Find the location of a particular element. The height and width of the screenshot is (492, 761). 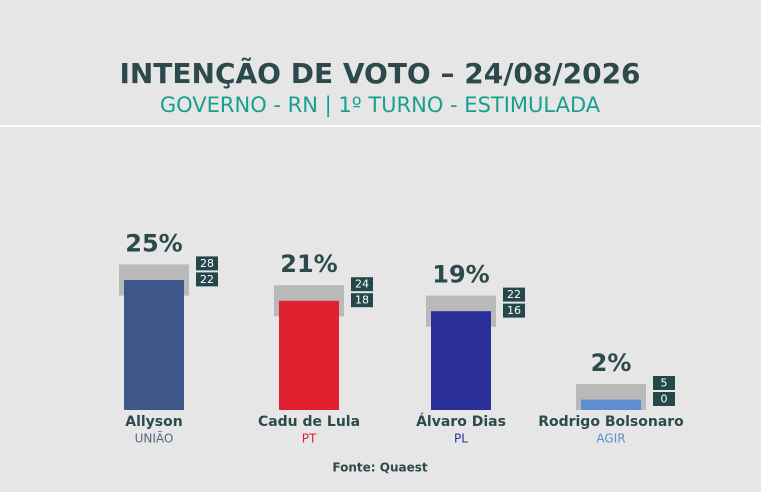

margin-high: 22 is located at coordinates (514, 294).